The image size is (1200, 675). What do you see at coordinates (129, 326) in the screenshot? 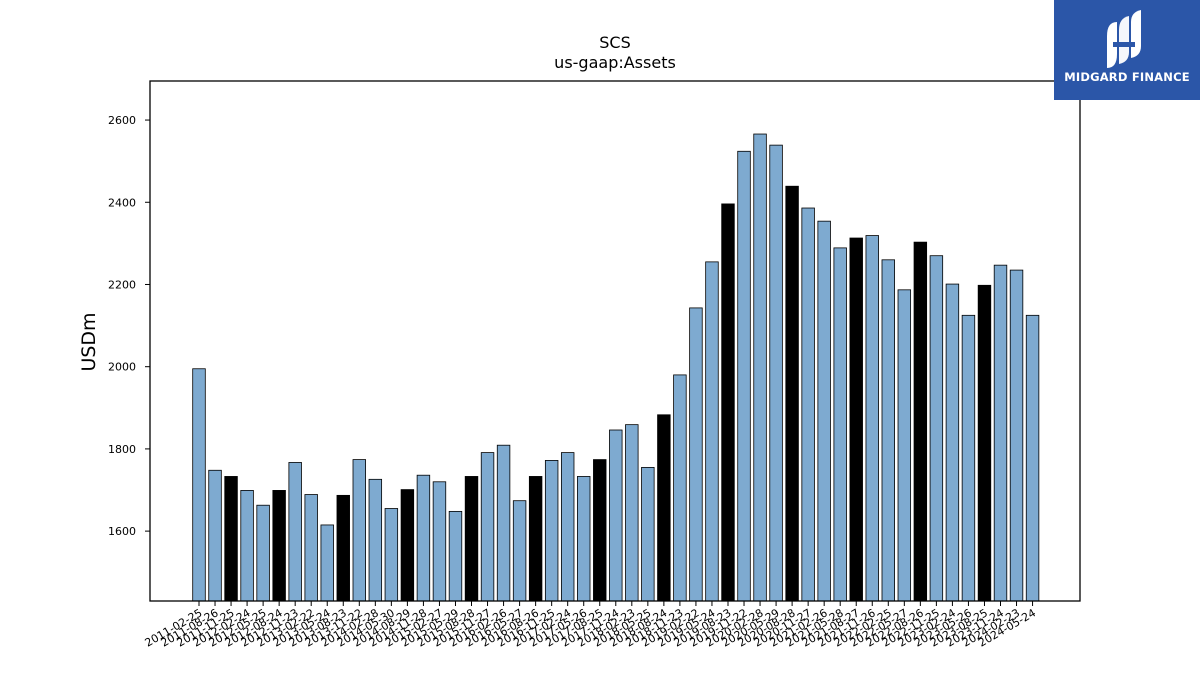
I see `y-axis-ticks: 1600 1800 2000 2200 2400 2600` at bounding box center [129, 326].